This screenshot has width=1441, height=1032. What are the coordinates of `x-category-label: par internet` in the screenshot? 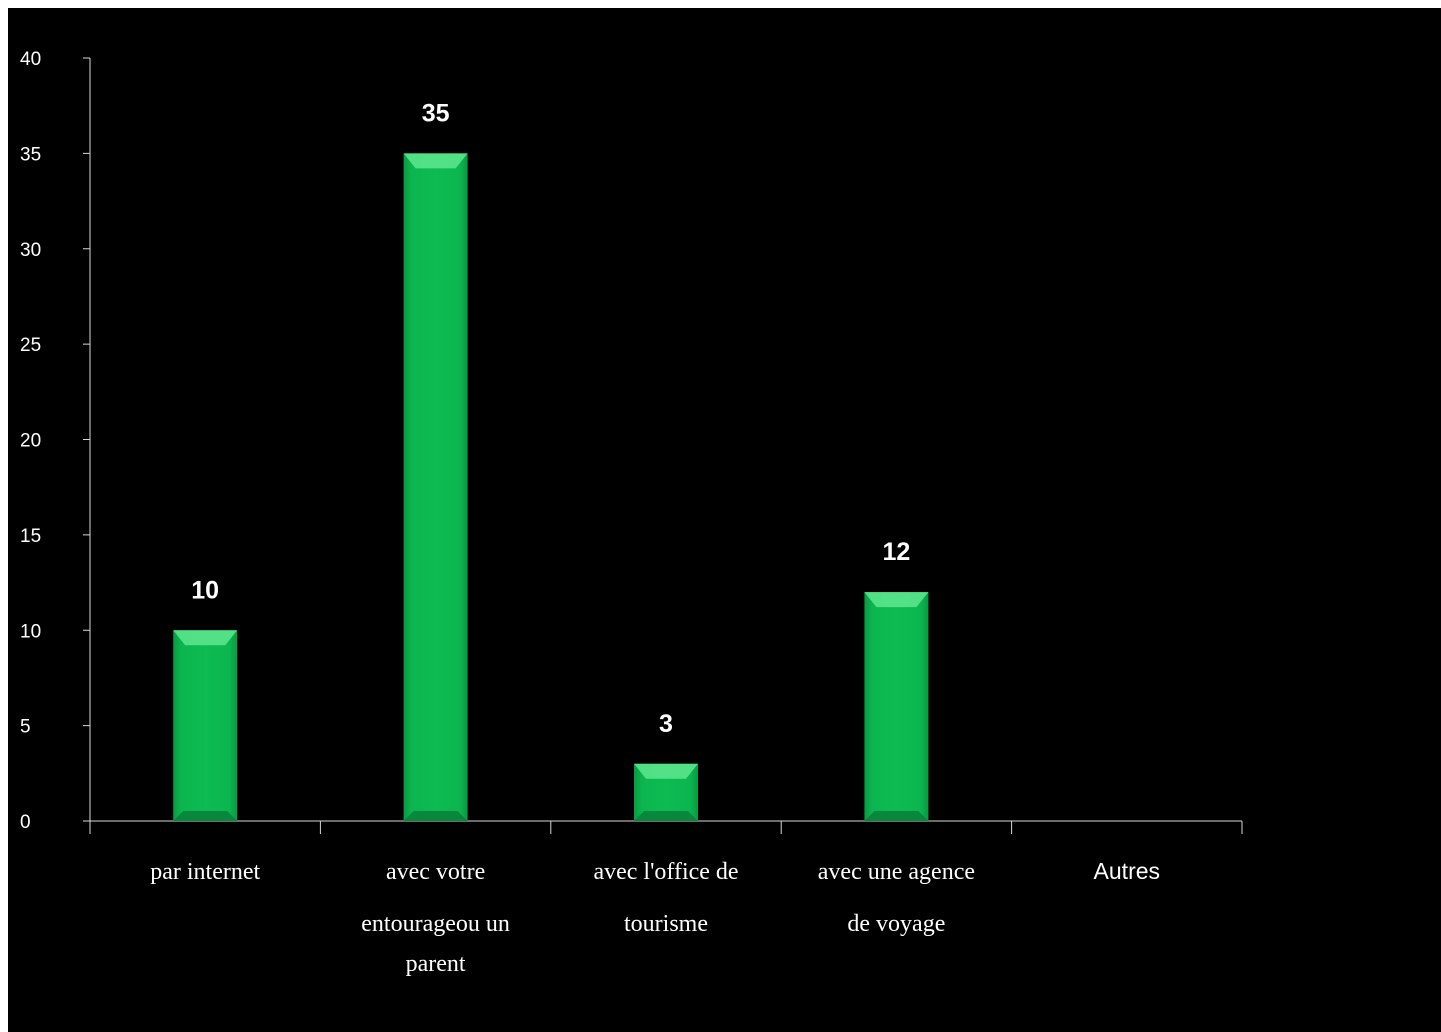 It's located at (205, 872).